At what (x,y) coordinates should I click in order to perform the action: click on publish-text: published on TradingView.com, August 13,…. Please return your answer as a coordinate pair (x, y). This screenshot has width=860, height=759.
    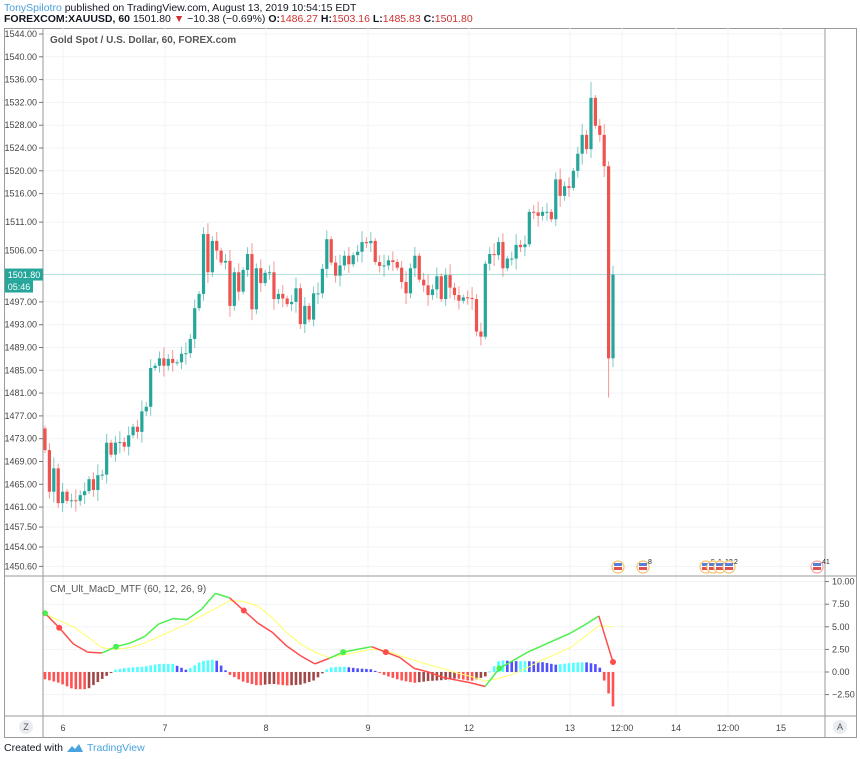
    Looking at the image, I should click on (209, 8).